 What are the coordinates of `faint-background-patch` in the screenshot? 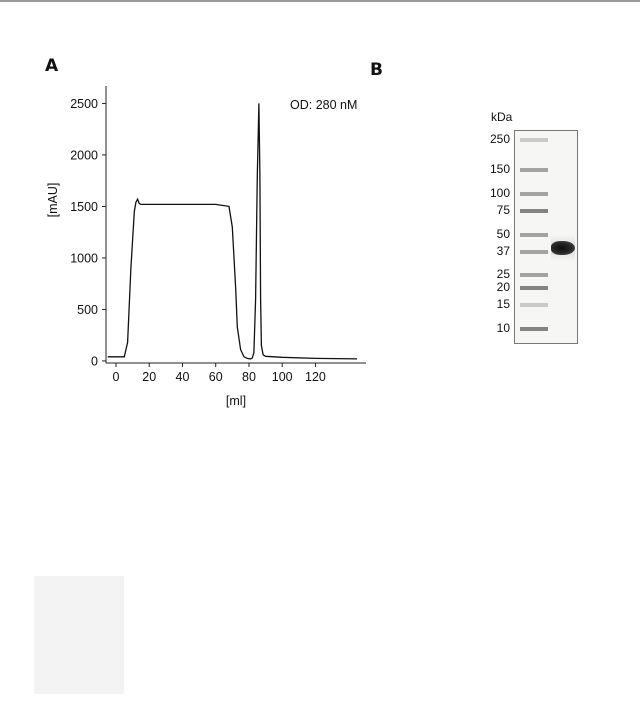 It's located at (79, 635).